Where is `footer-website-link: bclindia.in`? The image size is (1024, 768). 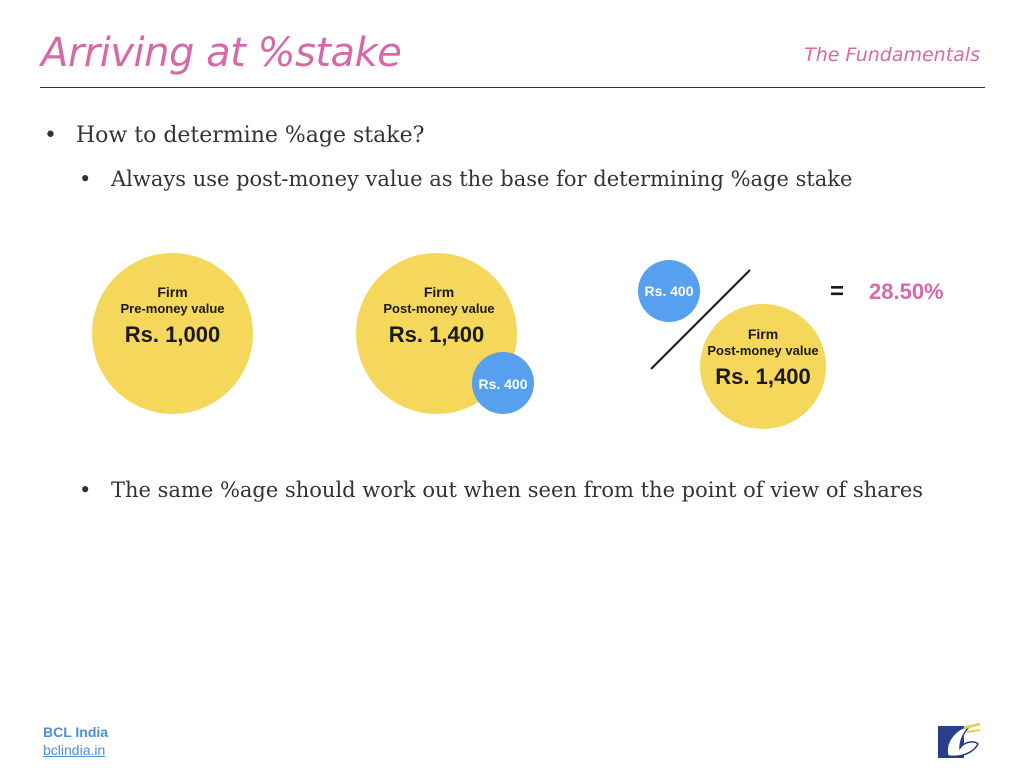
footer-website-link: bclindia.in is located at coordinates (74, 750).